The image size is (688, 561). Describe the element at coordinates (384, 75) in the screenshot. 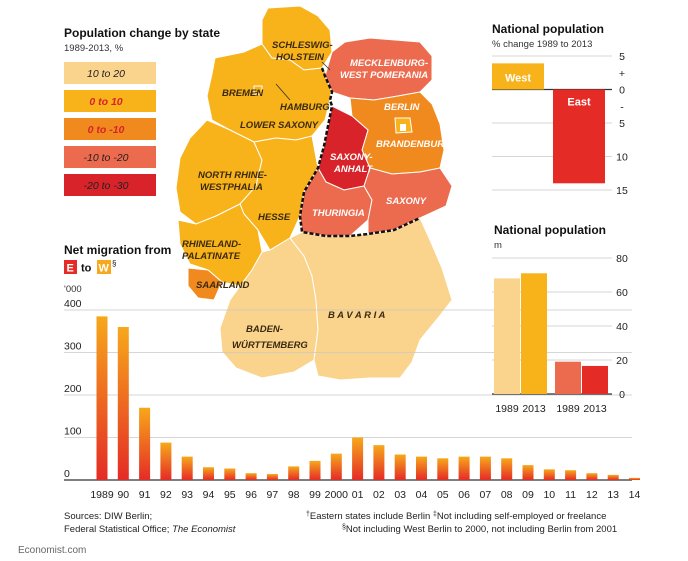

I see `label-westpom: WEST POMERANIA` at that location.